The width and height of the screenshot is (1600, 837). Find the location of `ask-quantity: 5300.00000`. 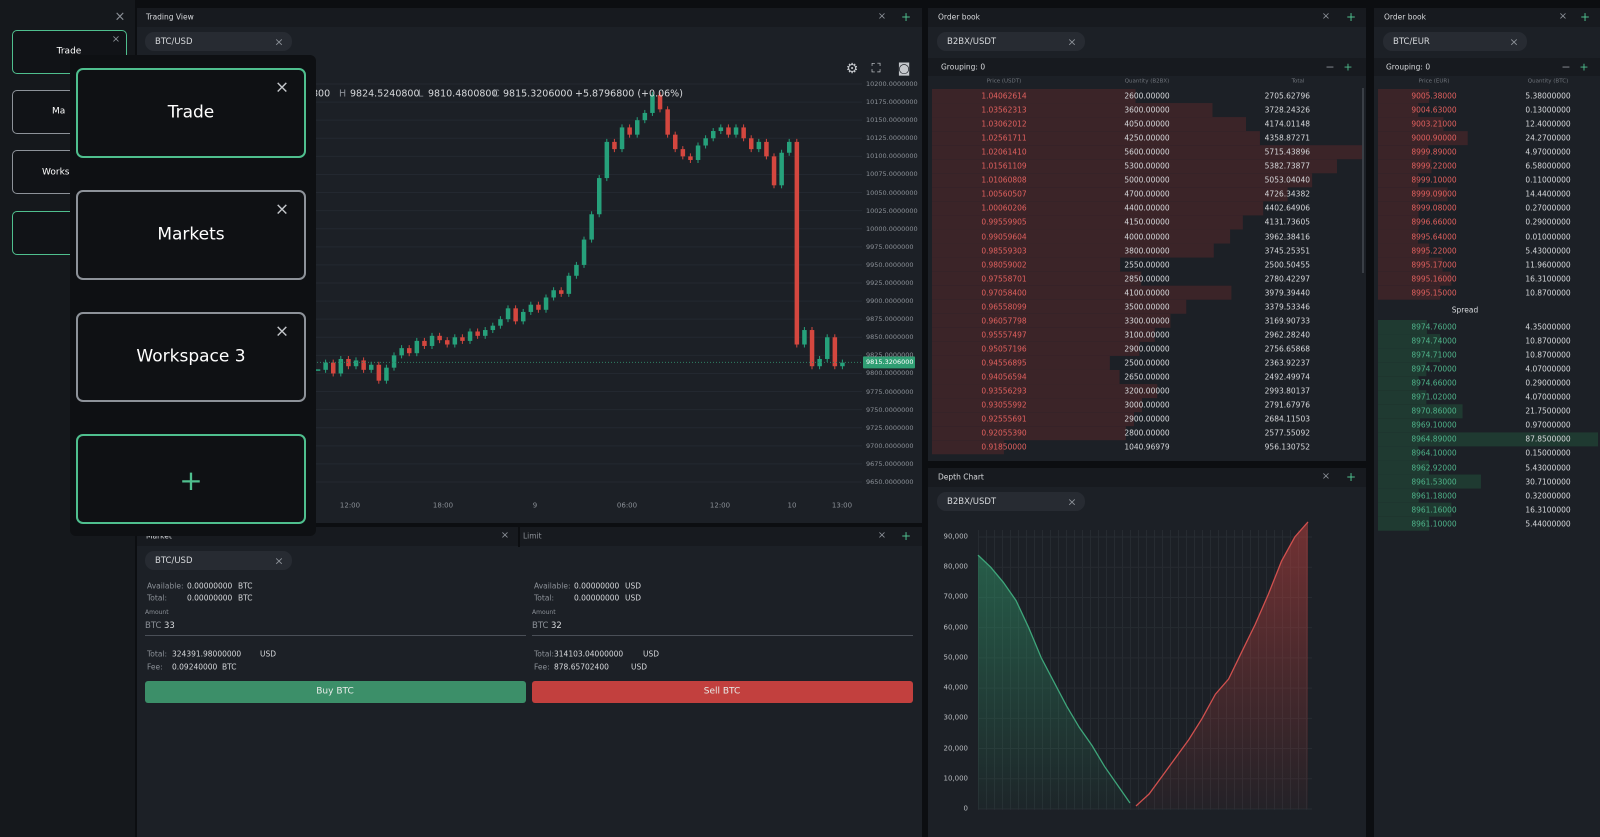

ask-quantity: 5300.00000 is located at coordinates (1147, 166).